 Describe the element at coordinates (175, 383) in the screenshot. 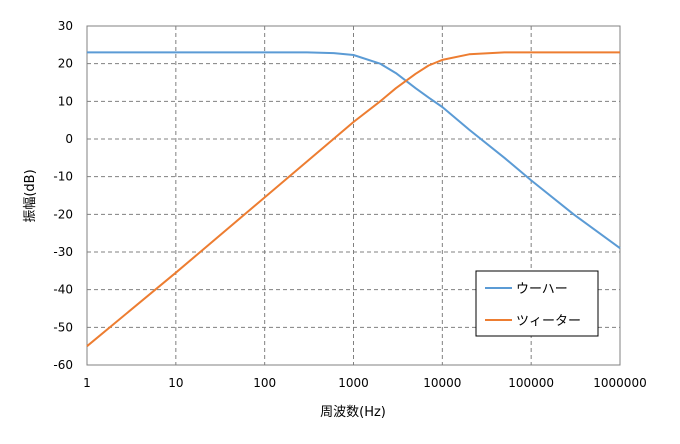

I see `x-tick-label: 10` at that location.